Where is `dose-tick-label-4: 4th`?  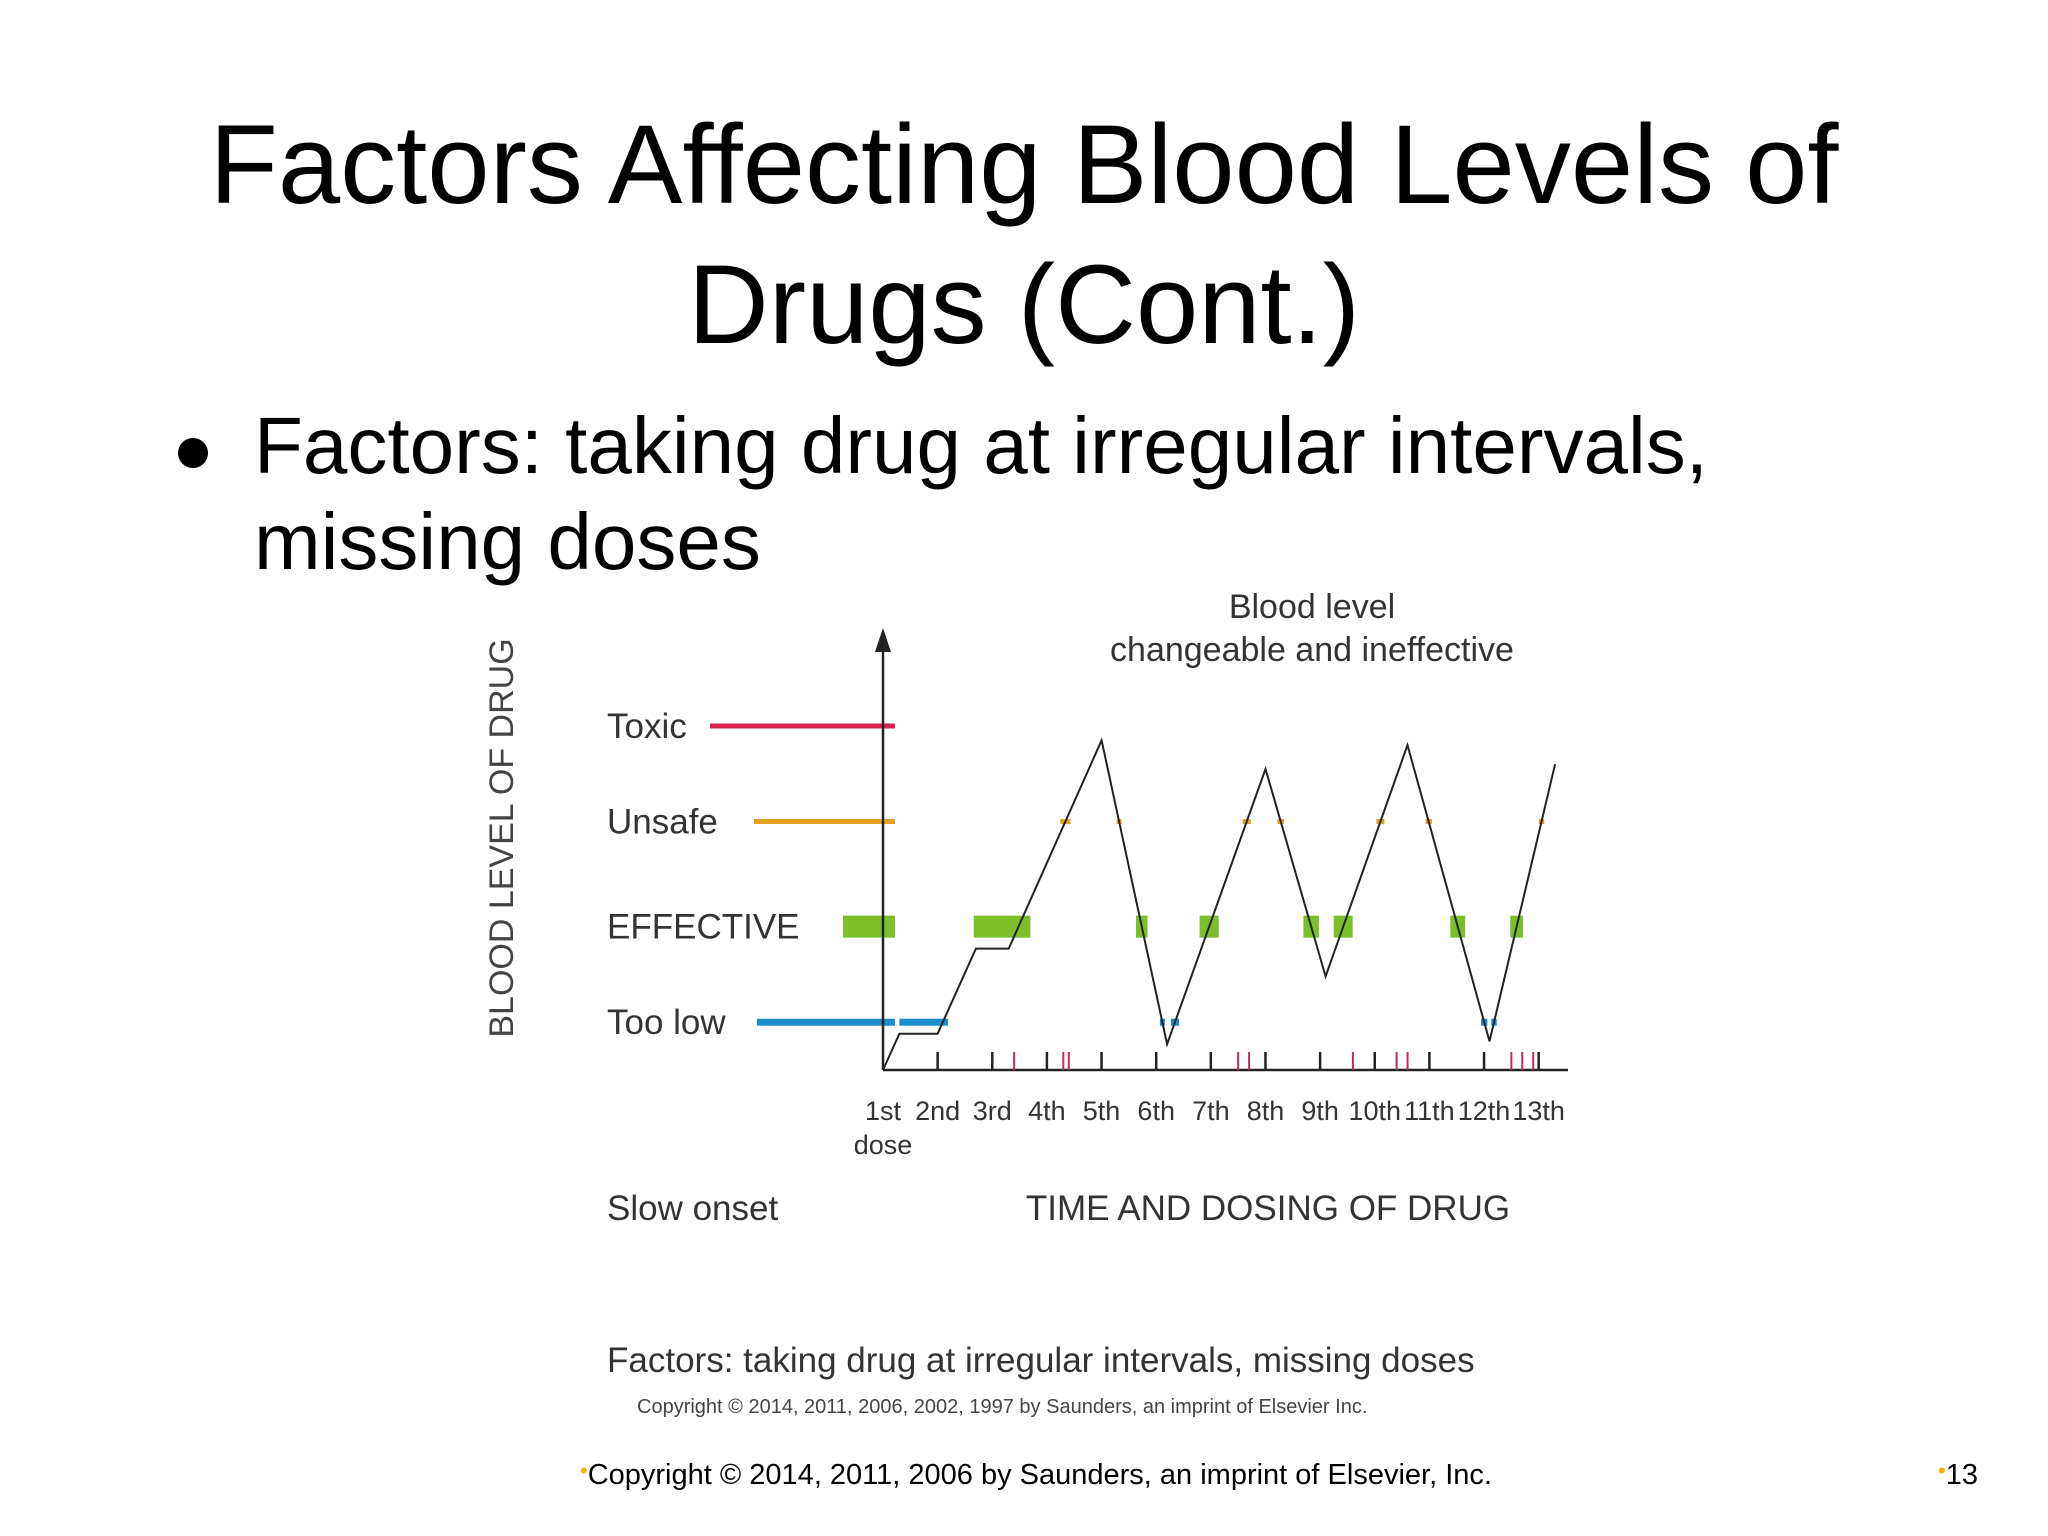
dose-tick-label-4: 4th is located at coordinates (1047, 1111).